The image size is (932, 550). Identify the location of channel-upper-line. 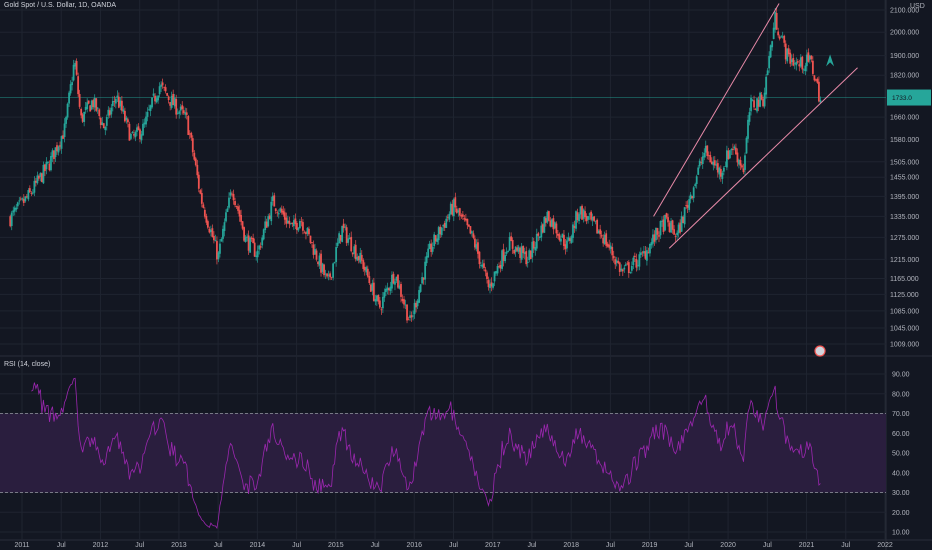
(716, 110).